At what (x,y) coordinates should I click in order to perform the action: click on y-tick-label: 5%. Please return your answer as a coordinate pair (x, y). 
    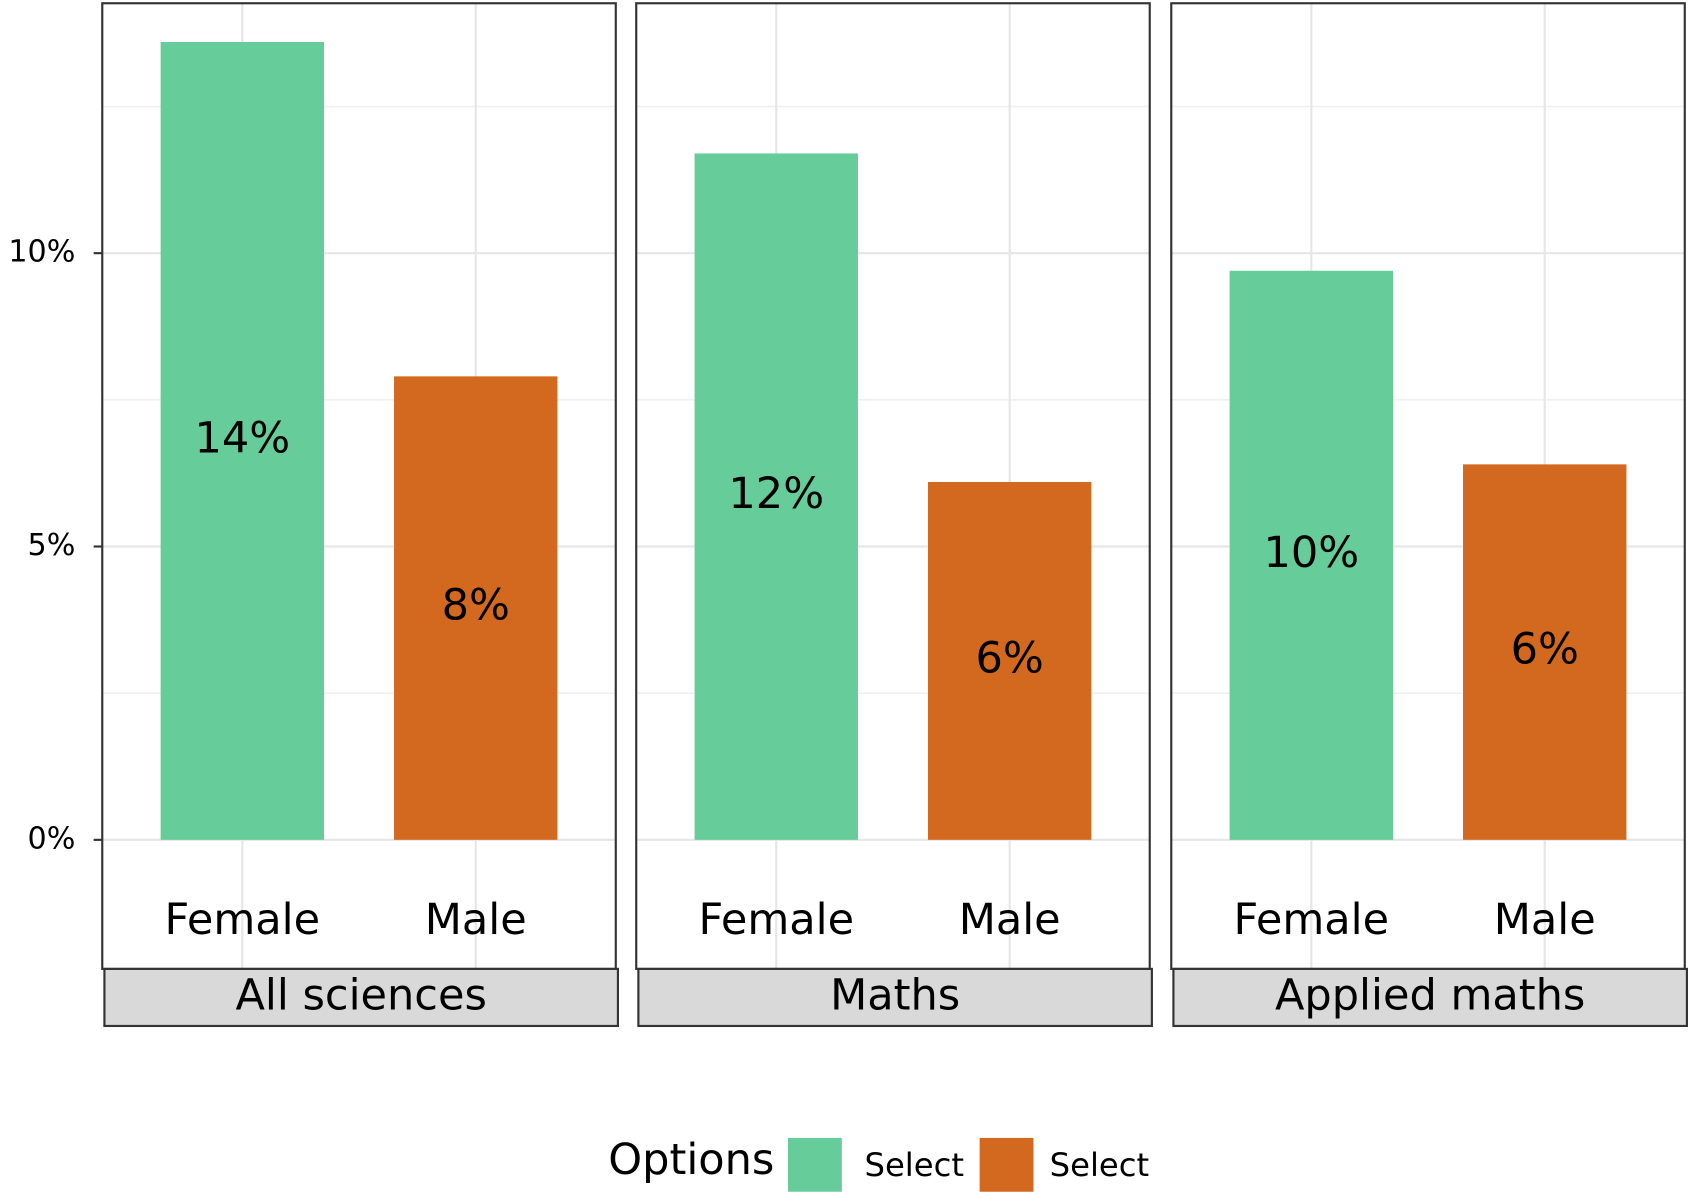
    Looking at the image, I should click on (52, 545).